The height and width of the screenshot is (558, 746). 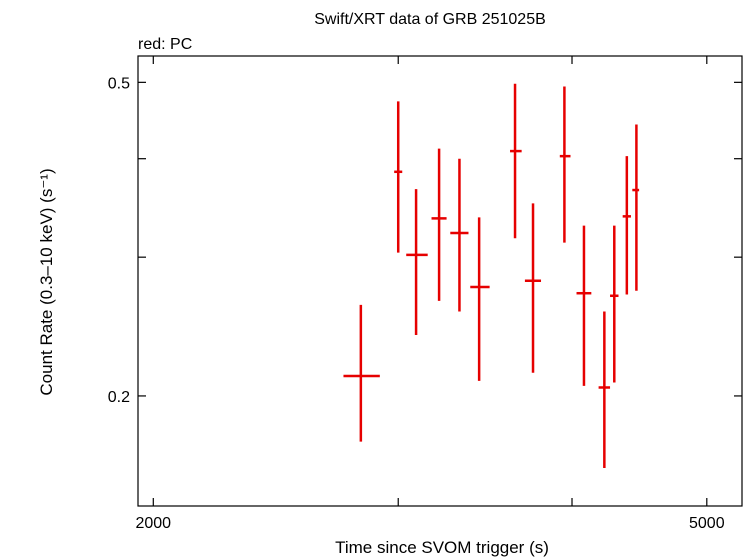 What do you see at coordinates (119, 83) in the screenshot?
I see `y-tick-label: 0.5` at bounding box center [119, 83].